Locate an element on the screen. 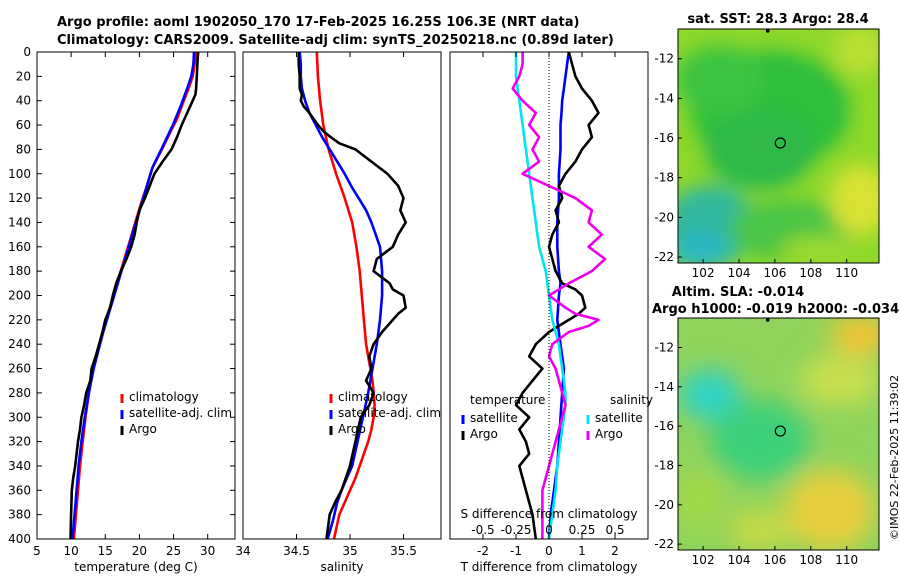  temperature-ytick-label: 40 is located at coordinates (23, 101).